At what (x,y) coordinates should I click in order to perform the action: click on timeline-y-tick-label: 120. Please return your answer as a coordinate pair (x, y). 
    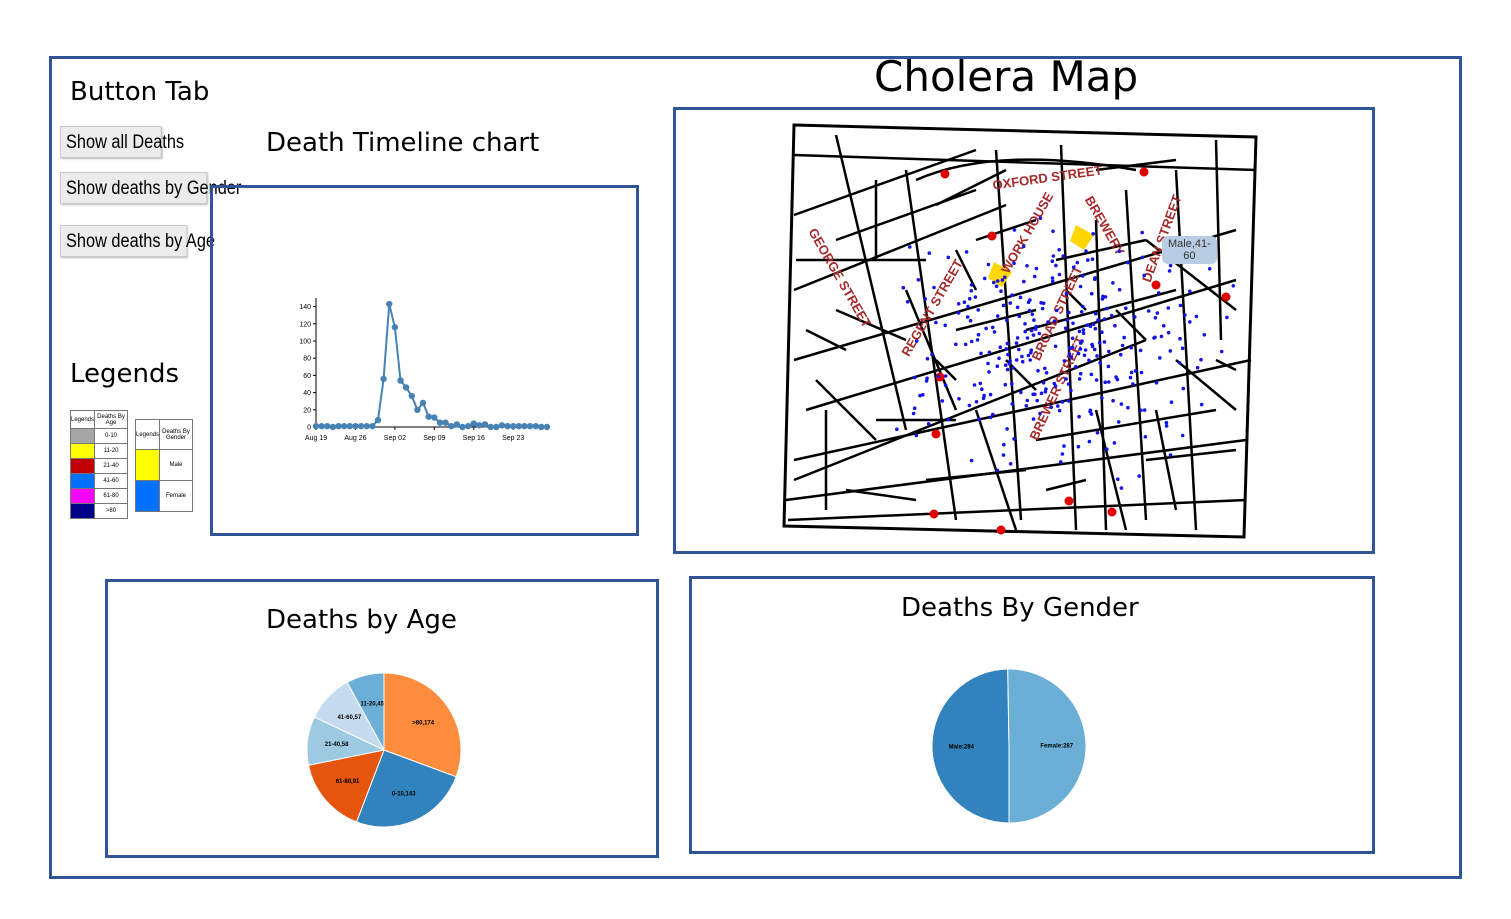
    Looking at the image, I should click on (305, 324).